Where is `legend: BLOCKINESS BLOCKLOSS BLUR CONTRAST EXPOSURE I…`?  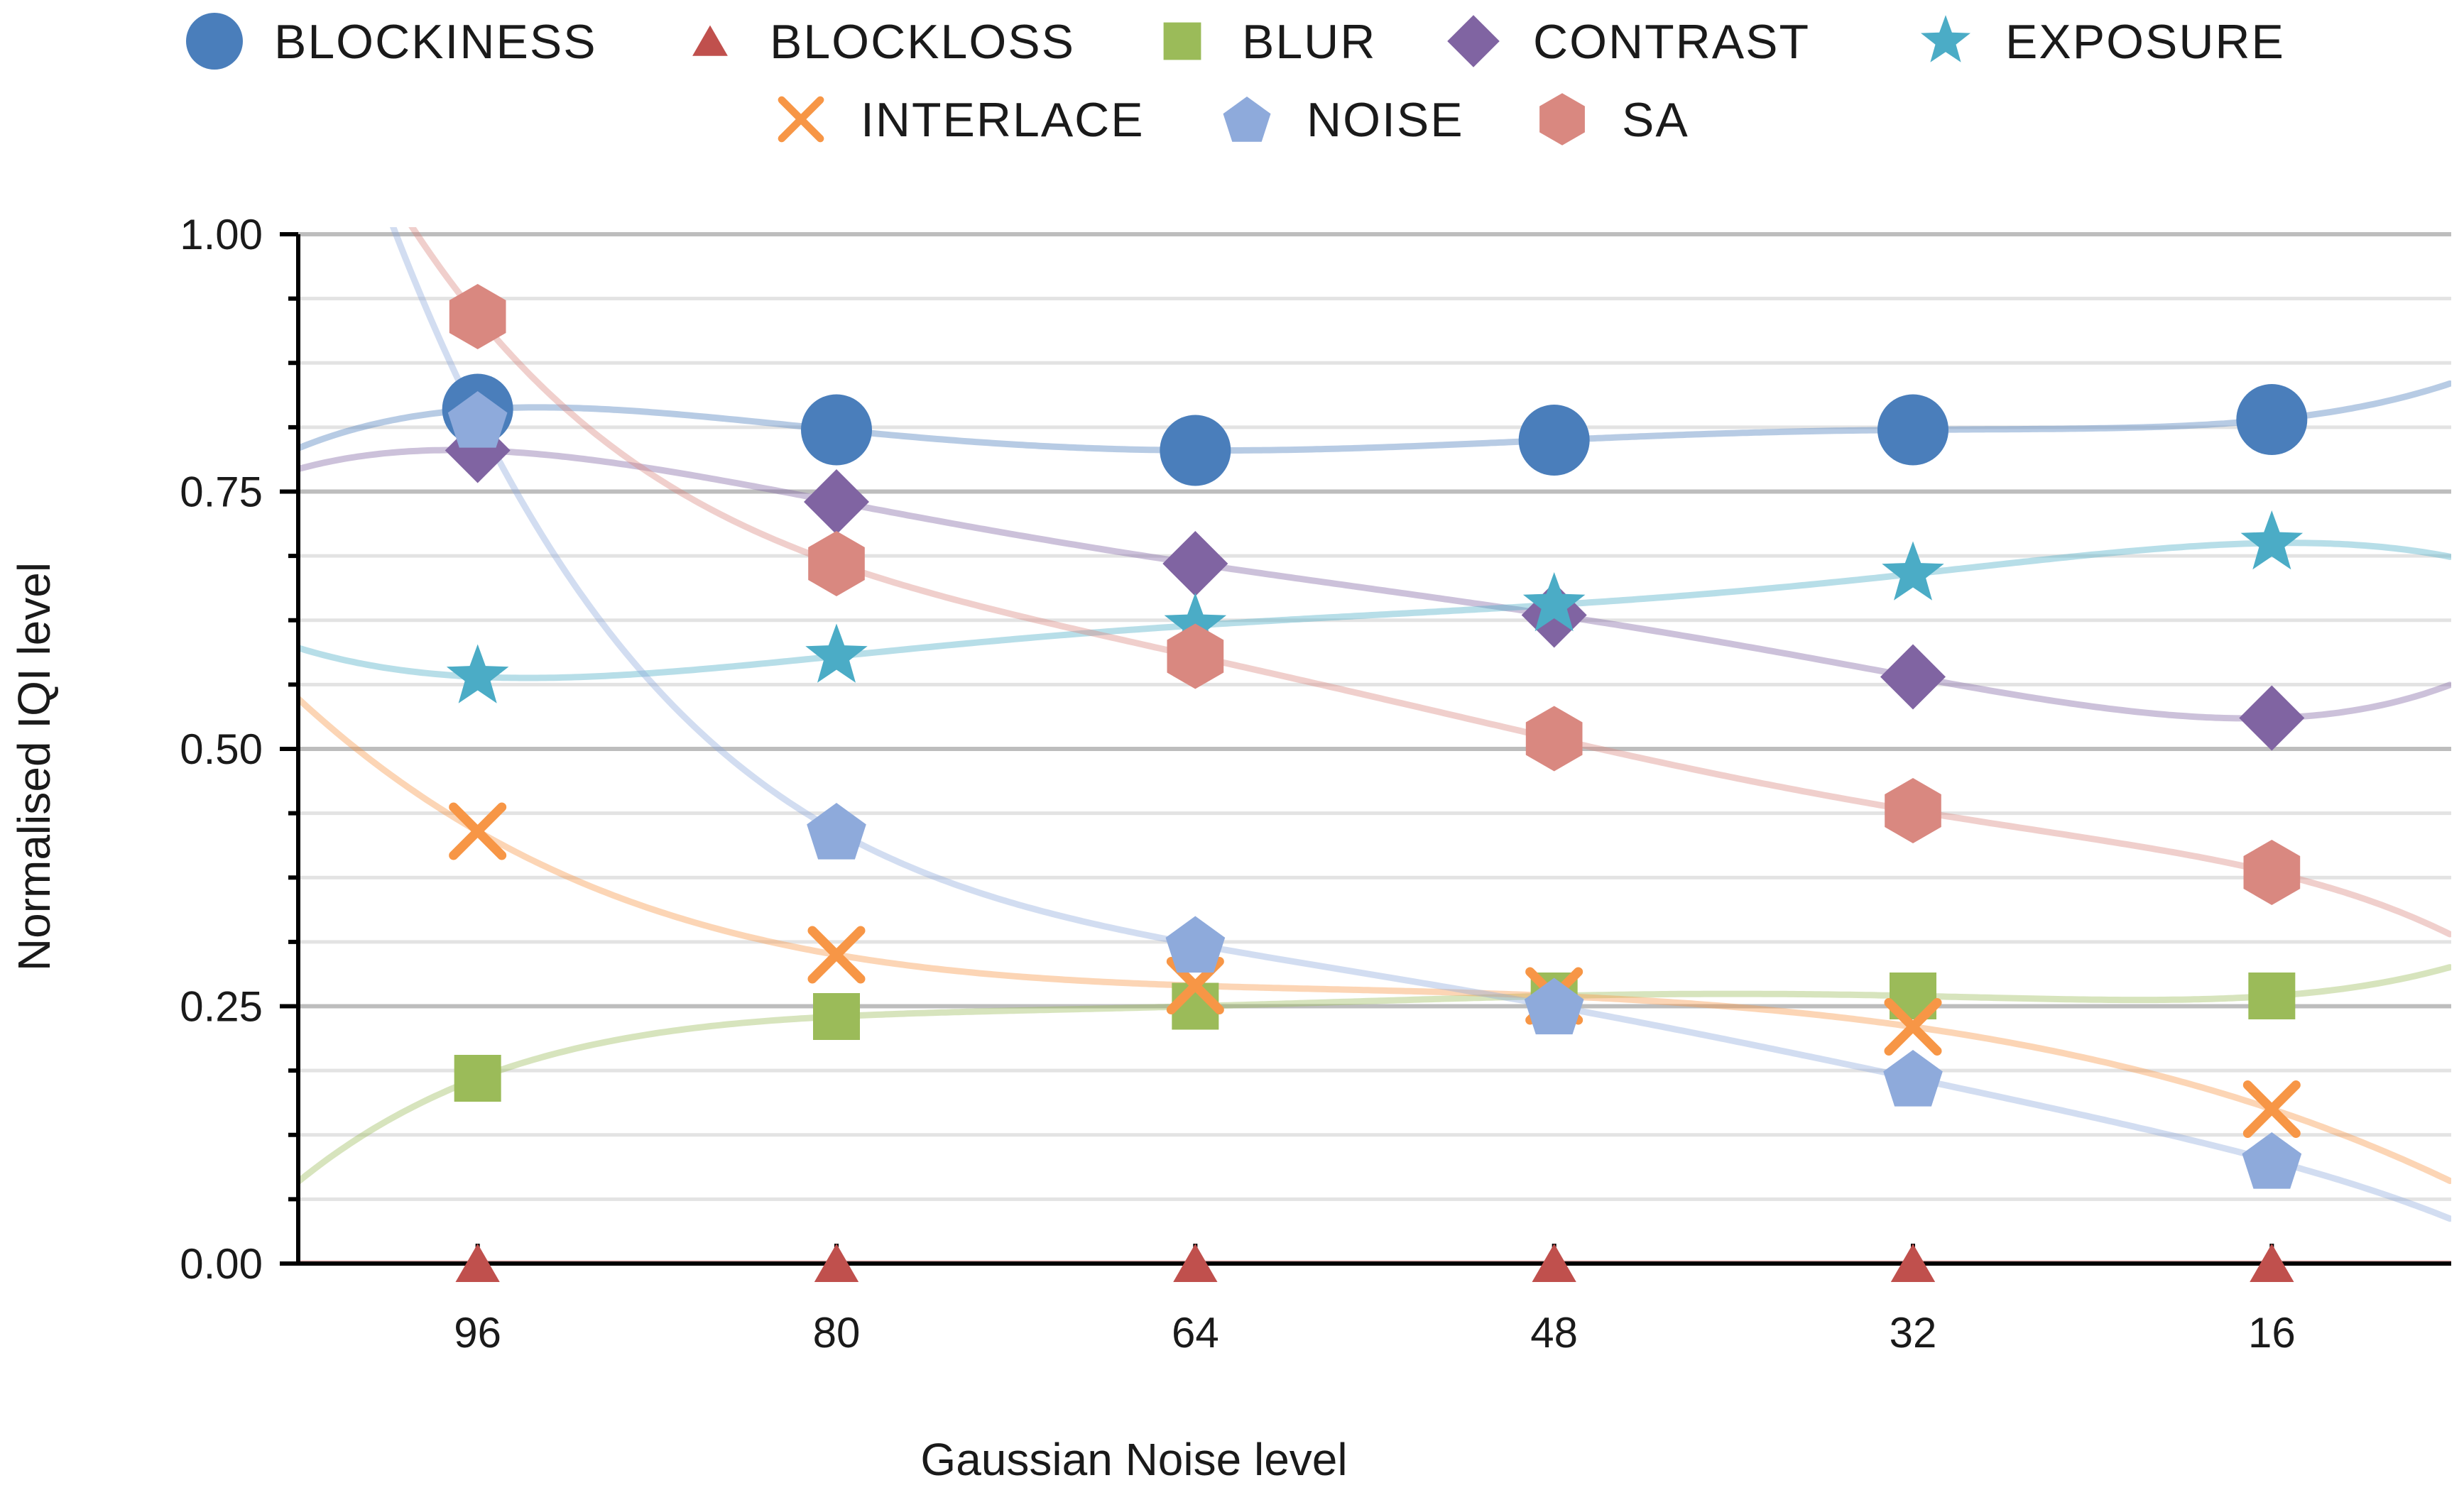 legend: BLOCKINESS BLOCKLOSS BLUR CONTRAST EXPOSURE I… is located at coordinates (1235, 80).